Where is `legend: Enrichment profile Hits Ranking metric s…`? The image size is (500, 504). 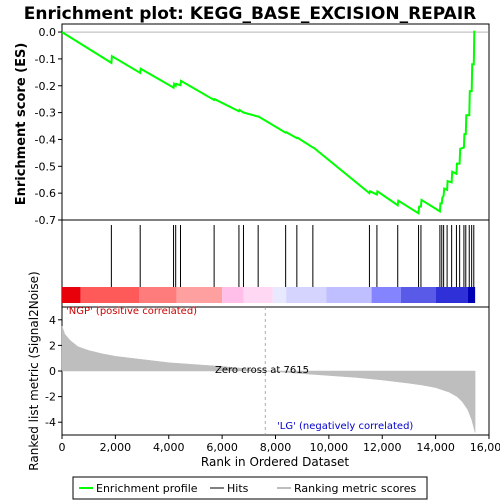
legend: Enrichment profile Hits Ranking metric s… is located at coordinates (250, 488).